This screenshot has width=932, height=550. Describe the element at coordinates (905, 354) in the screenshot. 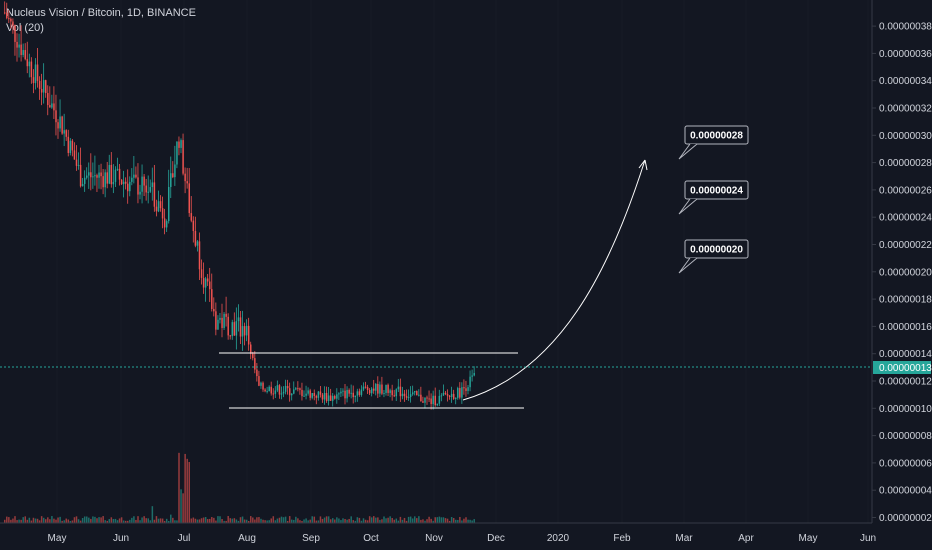

I see `y-tick-label: 0.00000014` at that location.